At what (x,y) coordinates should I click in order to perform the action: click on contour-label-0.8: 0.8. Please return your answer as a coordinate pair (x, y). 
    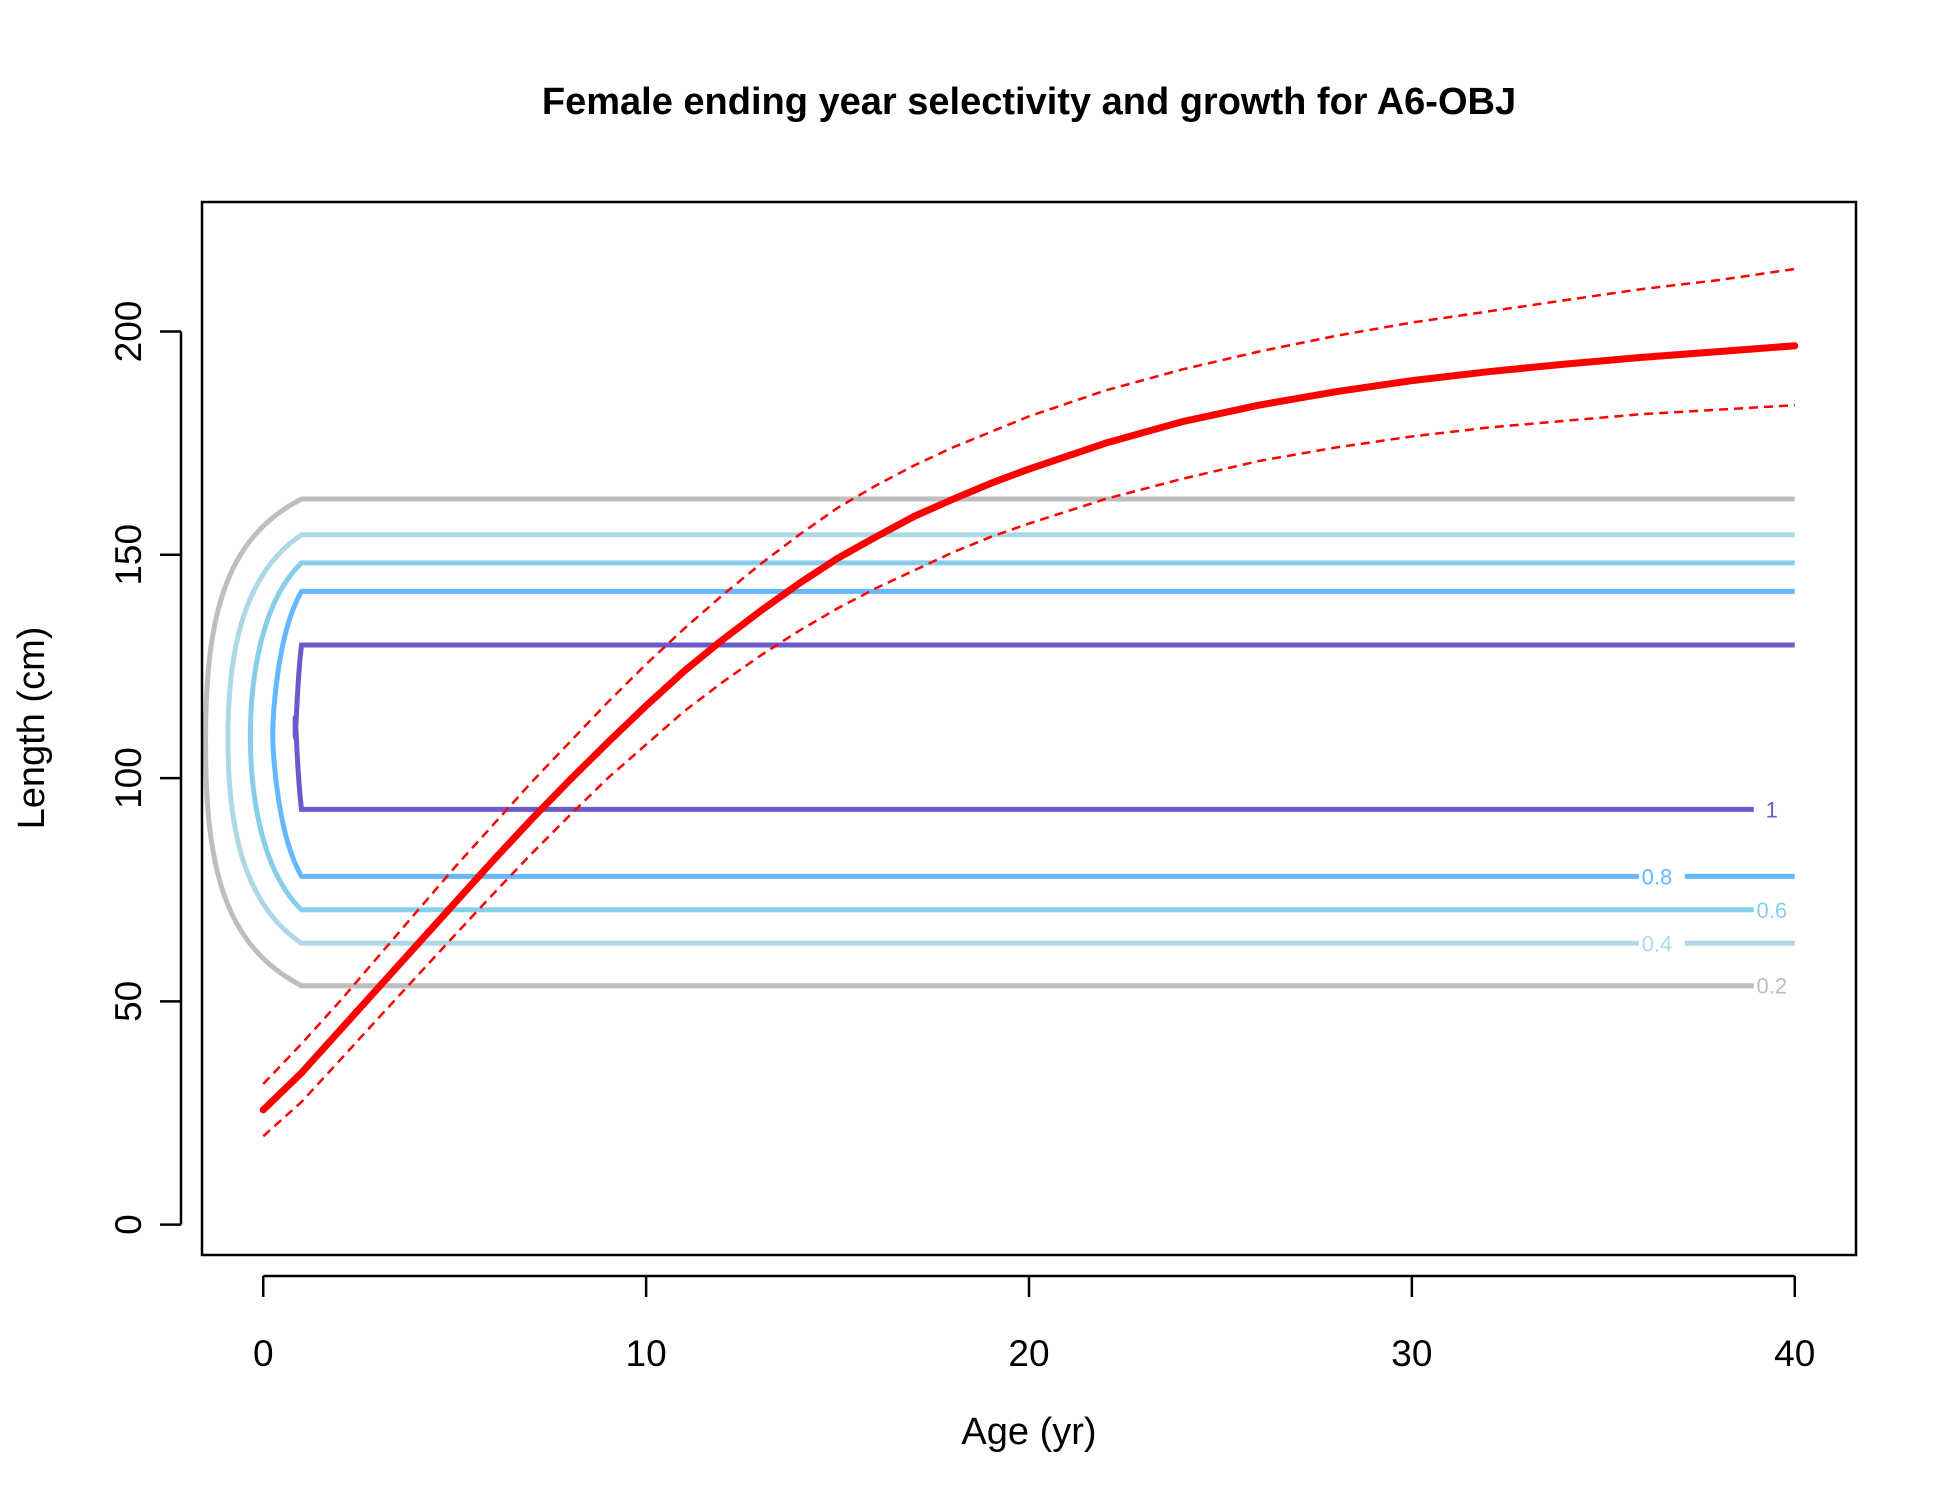
    Looking at the image, I should click on (1657, 876).